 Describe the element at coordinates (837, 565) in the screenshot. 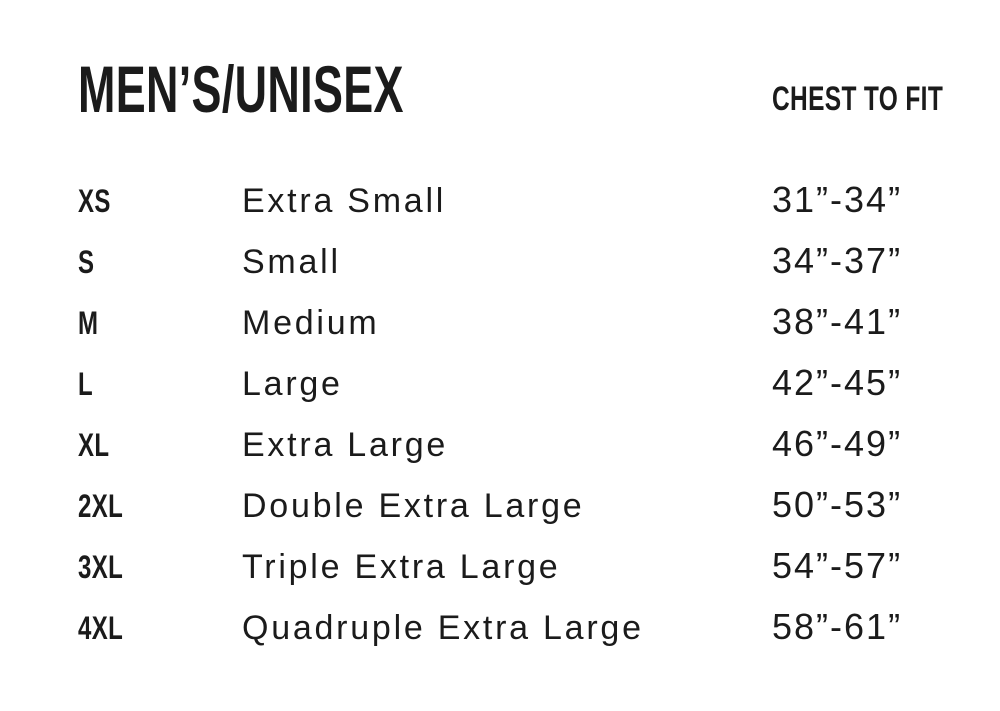

I see `chest-range: 54”-57”` at that location.